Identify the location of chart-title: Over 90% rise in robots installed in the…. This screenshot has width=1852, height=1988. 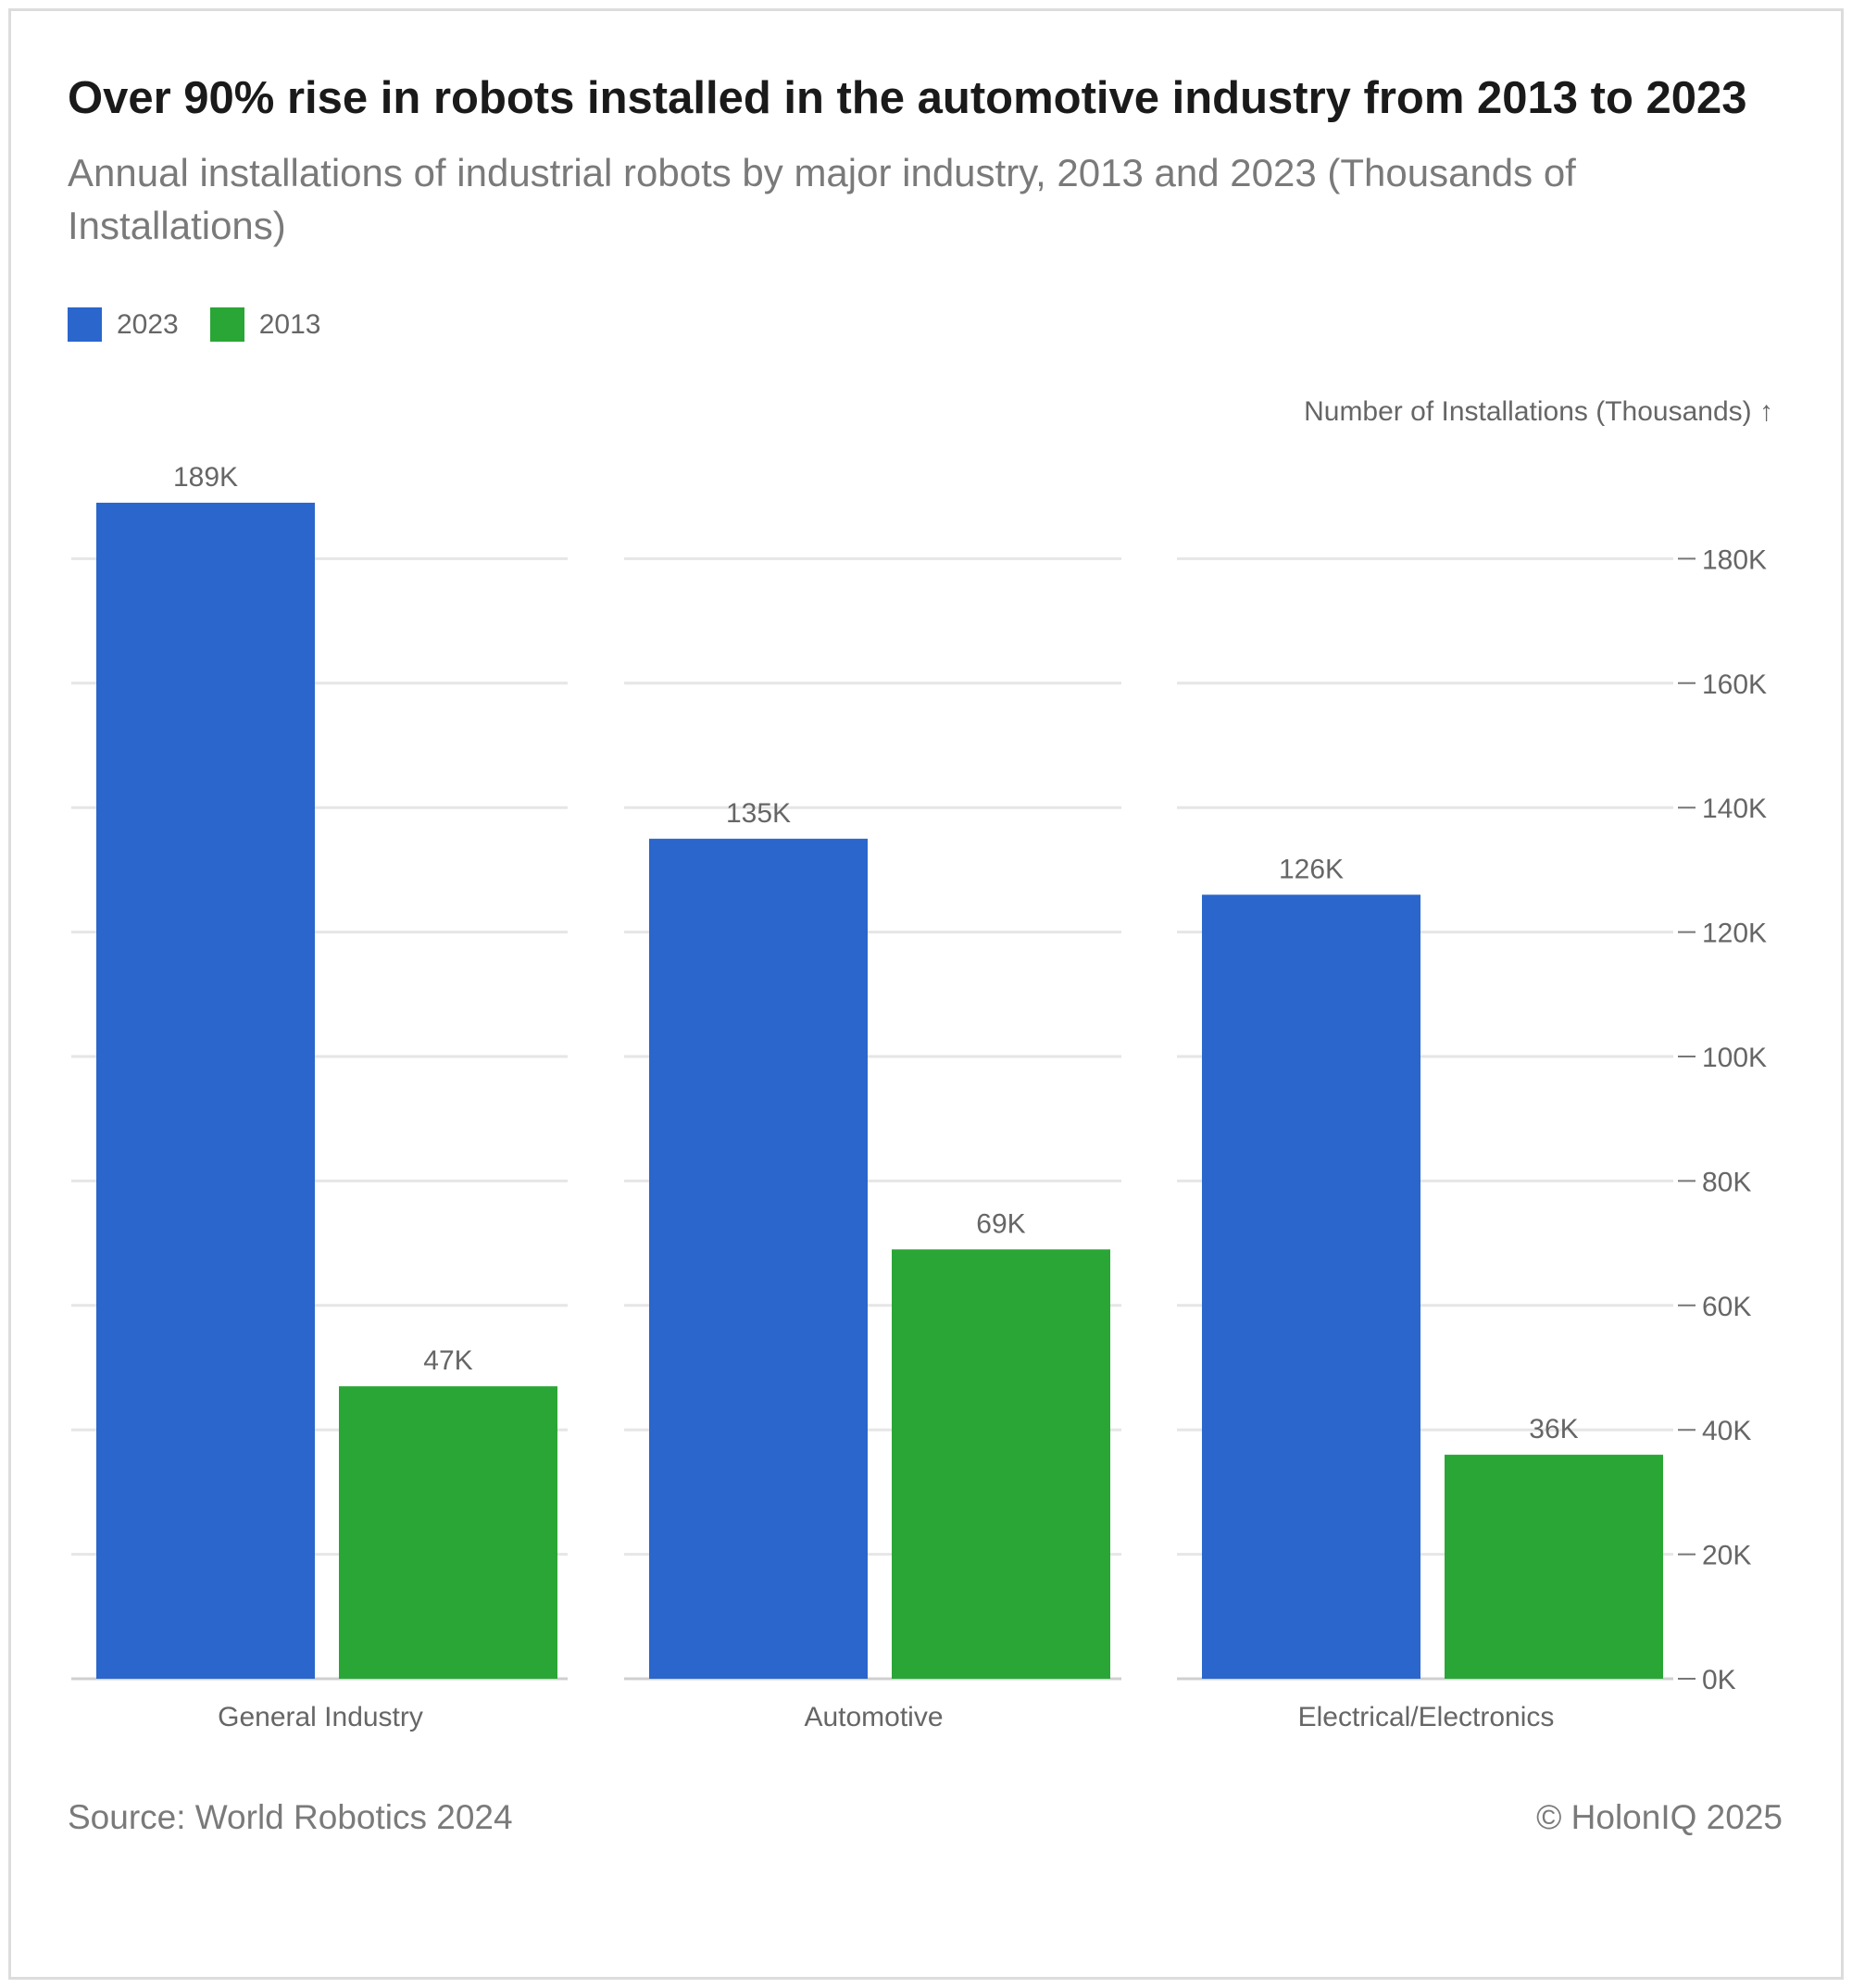
(907, 98).